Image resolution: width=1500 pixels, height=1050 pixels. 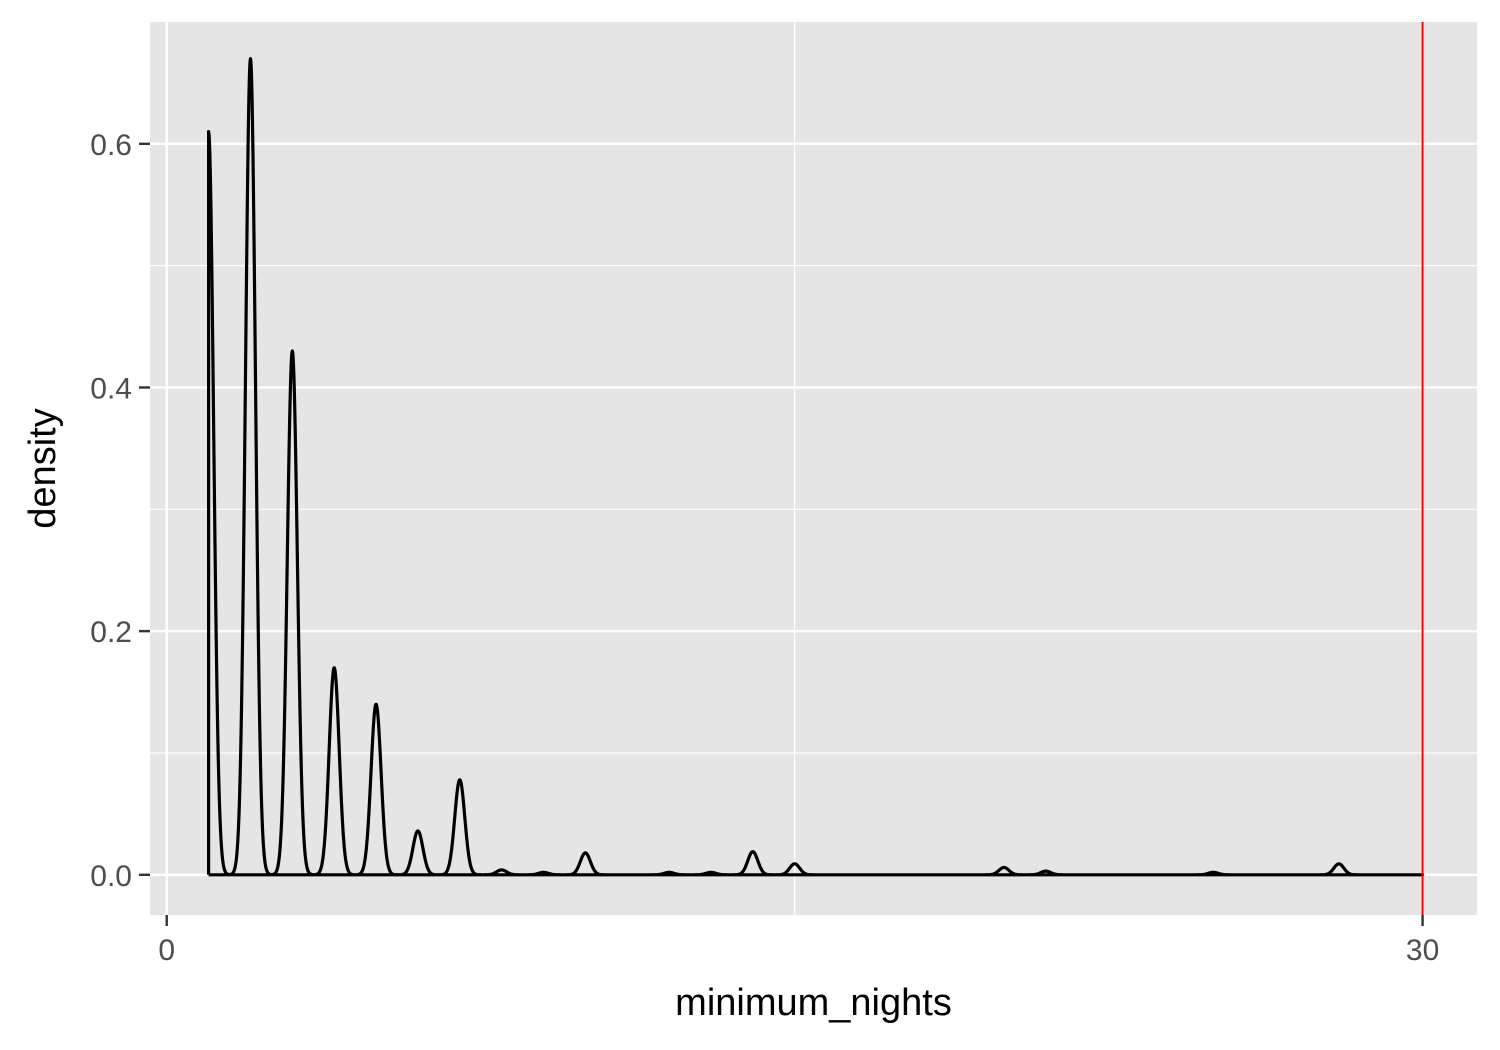 What do you see at coordinates (111, 876) in the screenshot?
I see `y-tick-label: 0.0` at bounding box center [111, 876].